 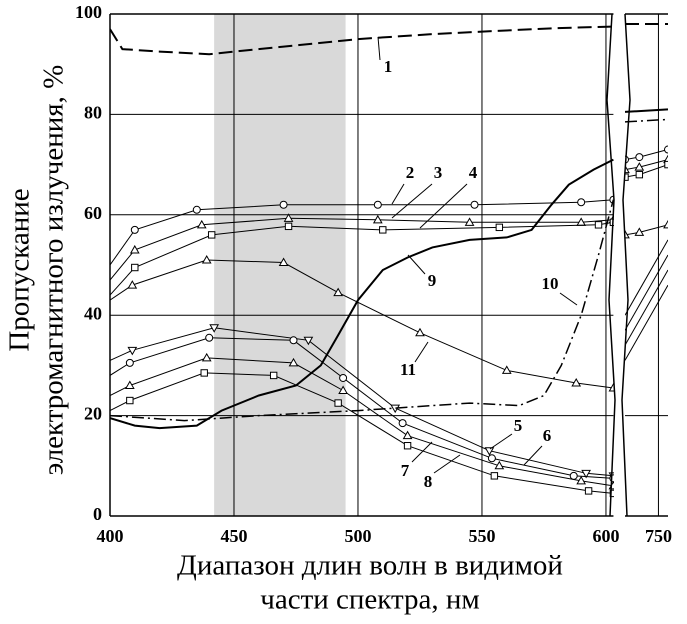 I want to click on y-axis-label: электромагнитного излучения, %, so click(x=54, y=270).